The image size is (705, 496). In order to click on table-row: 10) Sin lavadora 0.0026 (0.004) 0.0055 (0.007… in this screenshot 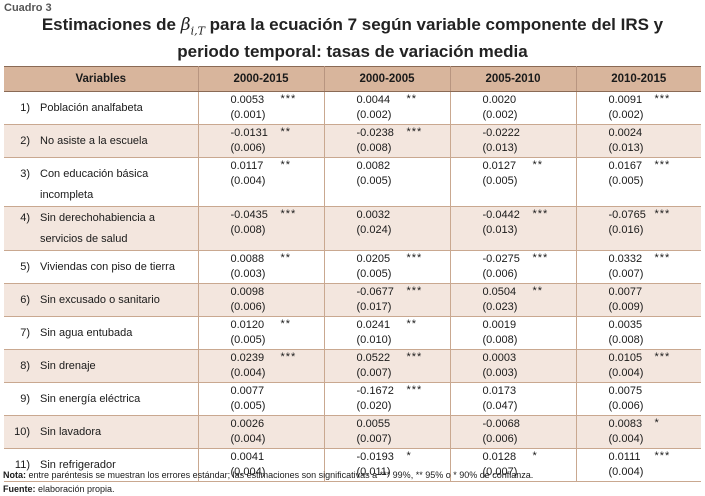, I will do `click(352, 432)`.